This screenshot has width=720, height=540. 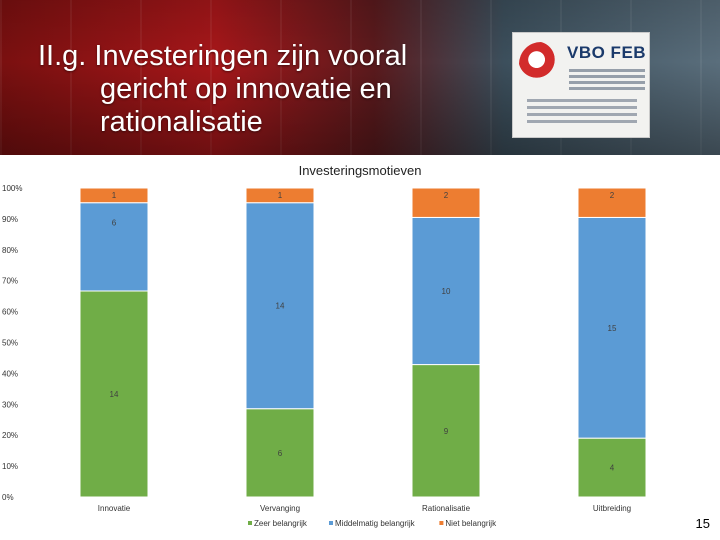 I want to click on data-label: 15, so click(x=612, y=328).